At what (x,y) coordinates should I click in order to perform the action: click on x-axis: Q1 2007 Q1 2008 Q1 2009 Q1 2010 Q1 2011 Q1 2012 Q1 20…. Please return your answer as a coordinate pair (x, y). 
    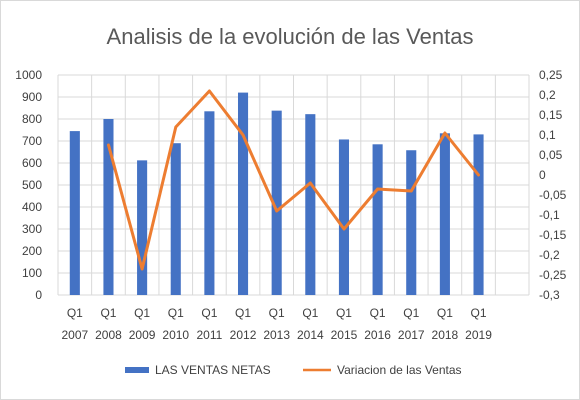
    Looking at the image, I should click on (276, 324).